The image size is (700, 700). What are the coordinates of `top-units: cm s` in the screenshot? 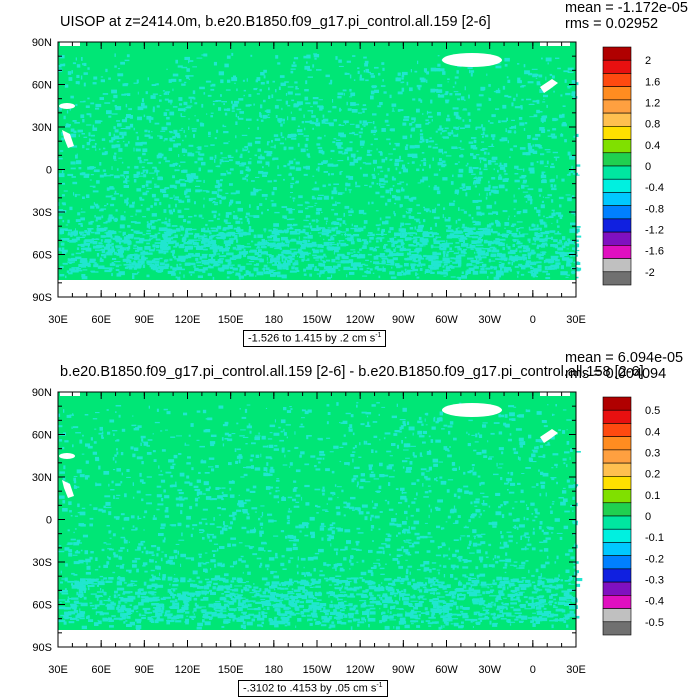 It's located at (363, 338).